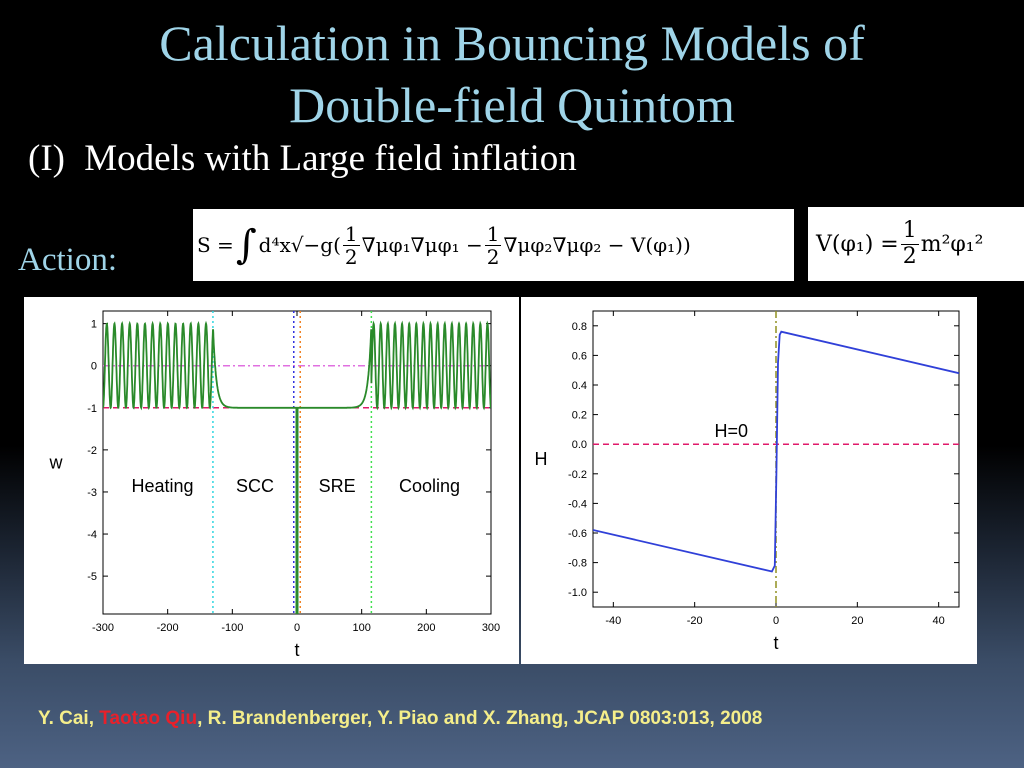 This screenshot has height=768, width=1024. I want to click on section-subtitle: (I) Models with Large field inflation, so click(302, 159).